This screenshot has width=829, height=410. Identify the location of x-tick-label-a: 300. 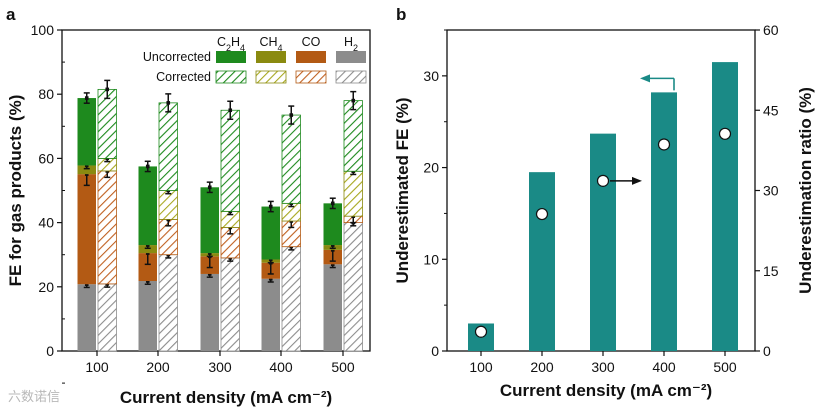
(220, 367).